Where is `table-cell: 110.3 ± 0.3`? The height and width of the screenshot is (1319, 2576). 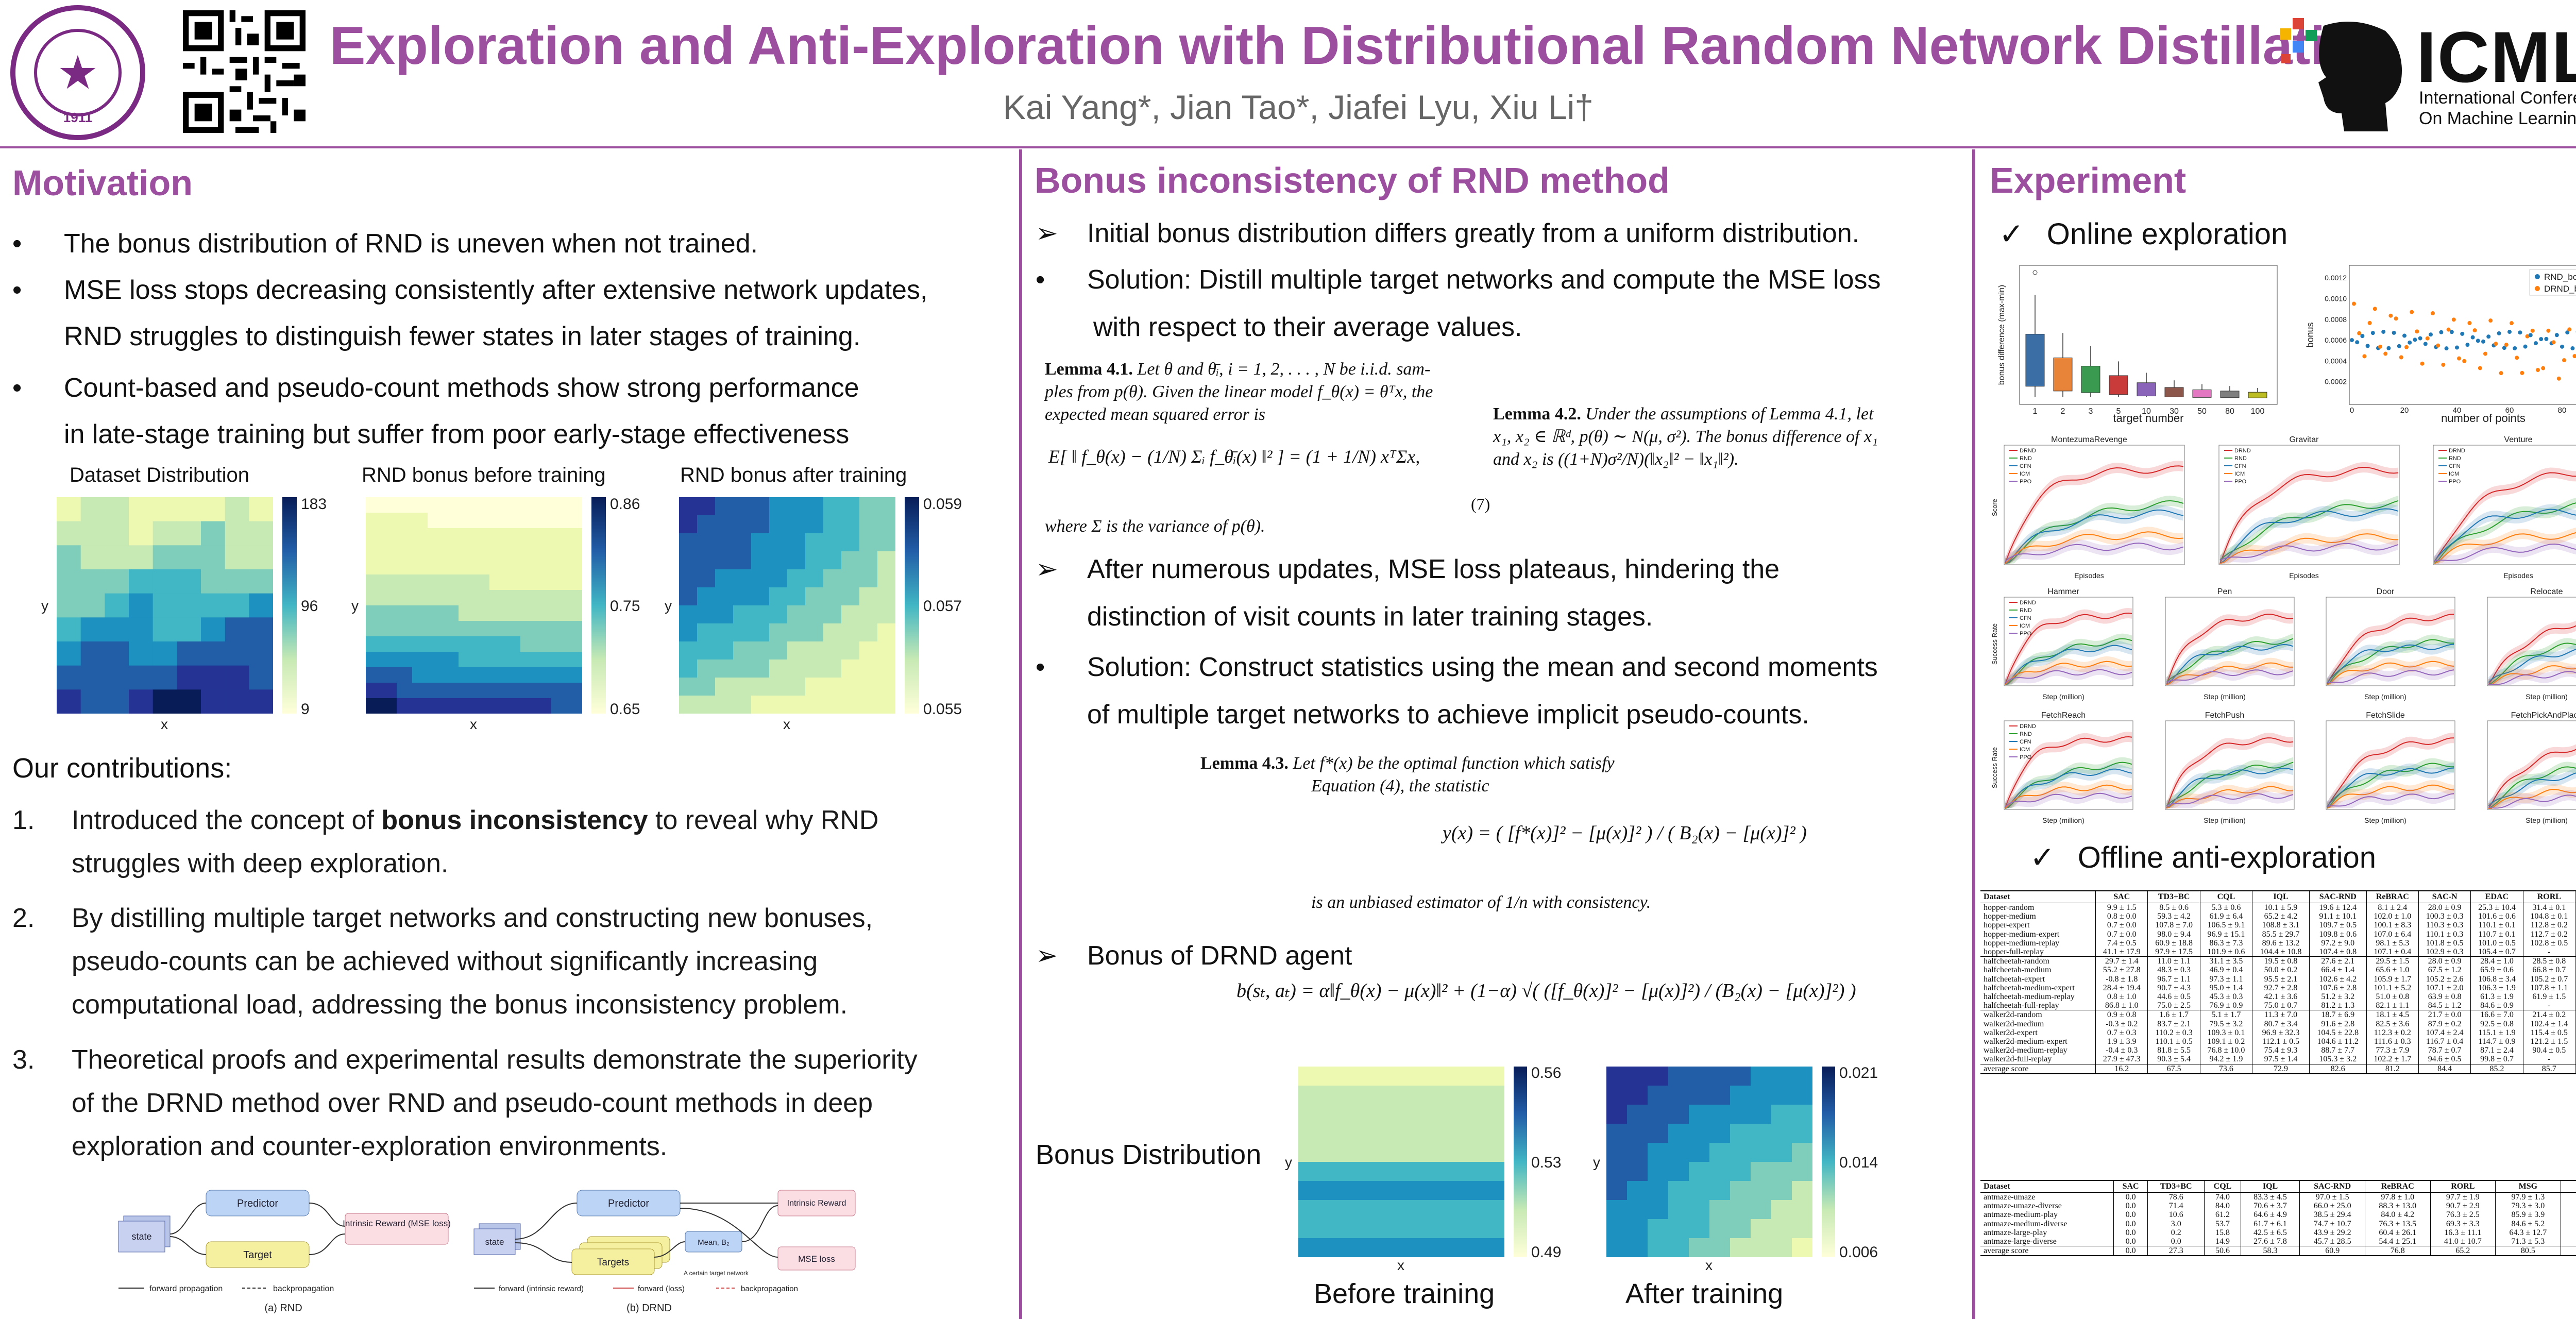 table-cell: 110.3 ± 0.3 is located at coordinates (2444, 925).